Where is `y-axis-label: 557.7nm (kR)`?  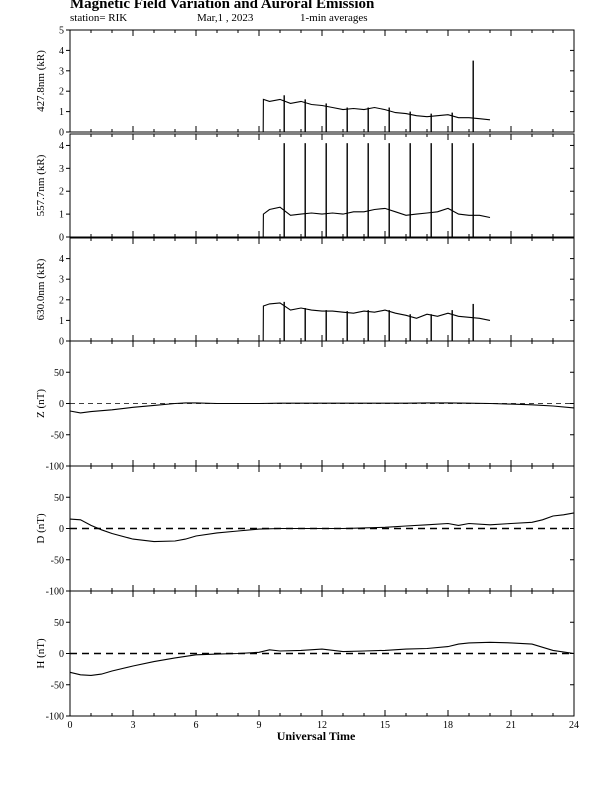 y-axis-label: 557.7nm (kR) is located at coordinates (41, 185).